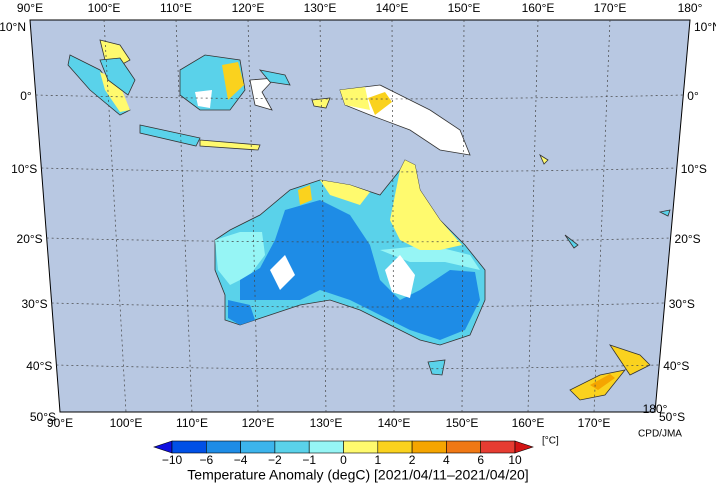 The height and width of the screenshot is (490, 716). I want to click on colorbar-arrow-low, so click(163, 447).